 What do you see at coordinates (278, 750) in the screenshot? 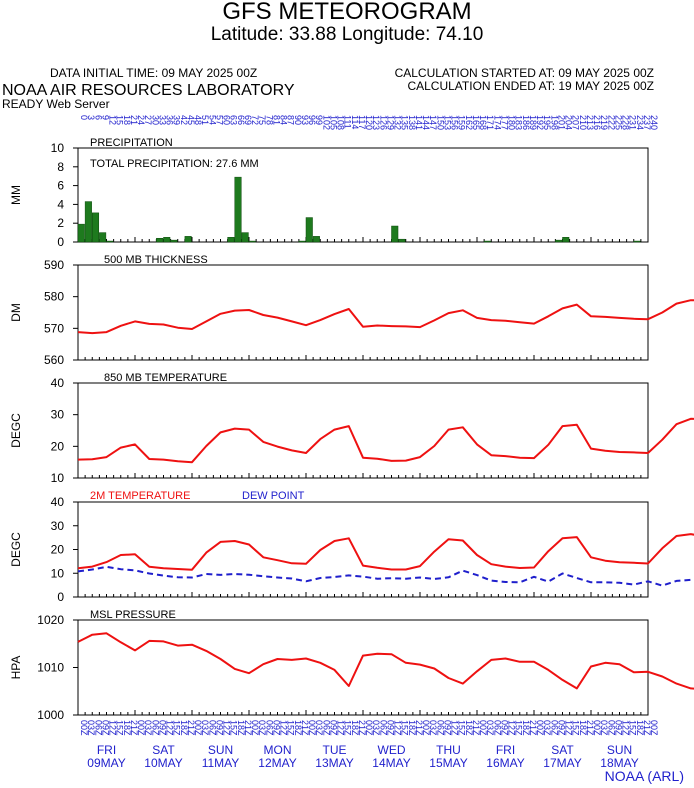
I see `day-name-label: MON` at bounding box center [278, 750].